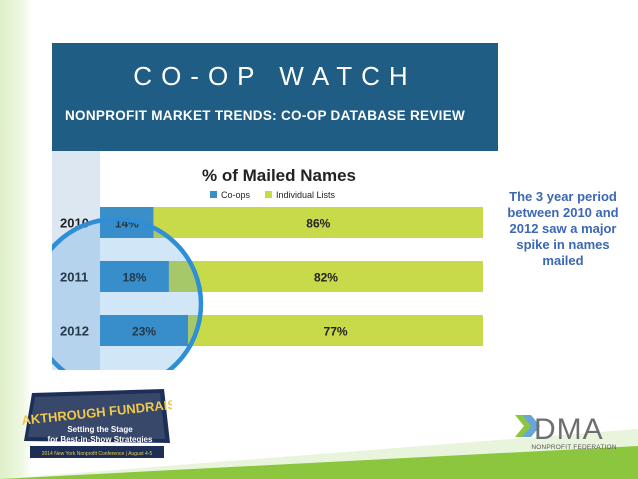 The height and width of the screenshot is (479, 638). Describe the element at coordinates (236, 195) in the screenshot. I see `legend-label-1: Co-ops` at that location.